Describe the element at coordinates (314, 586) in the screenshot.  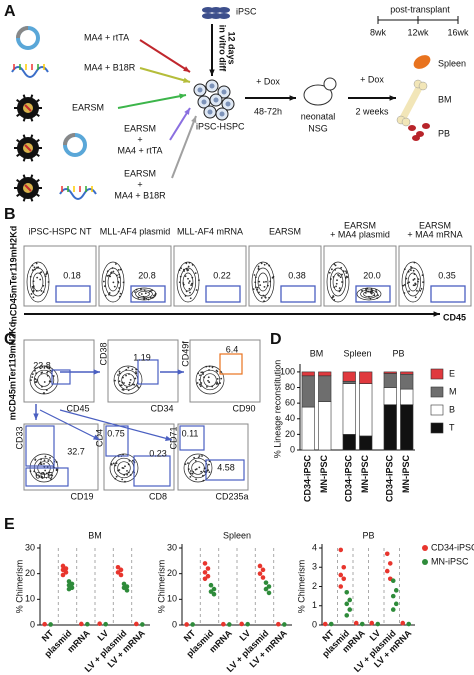
I see `y-tick-label: 2` at that location.